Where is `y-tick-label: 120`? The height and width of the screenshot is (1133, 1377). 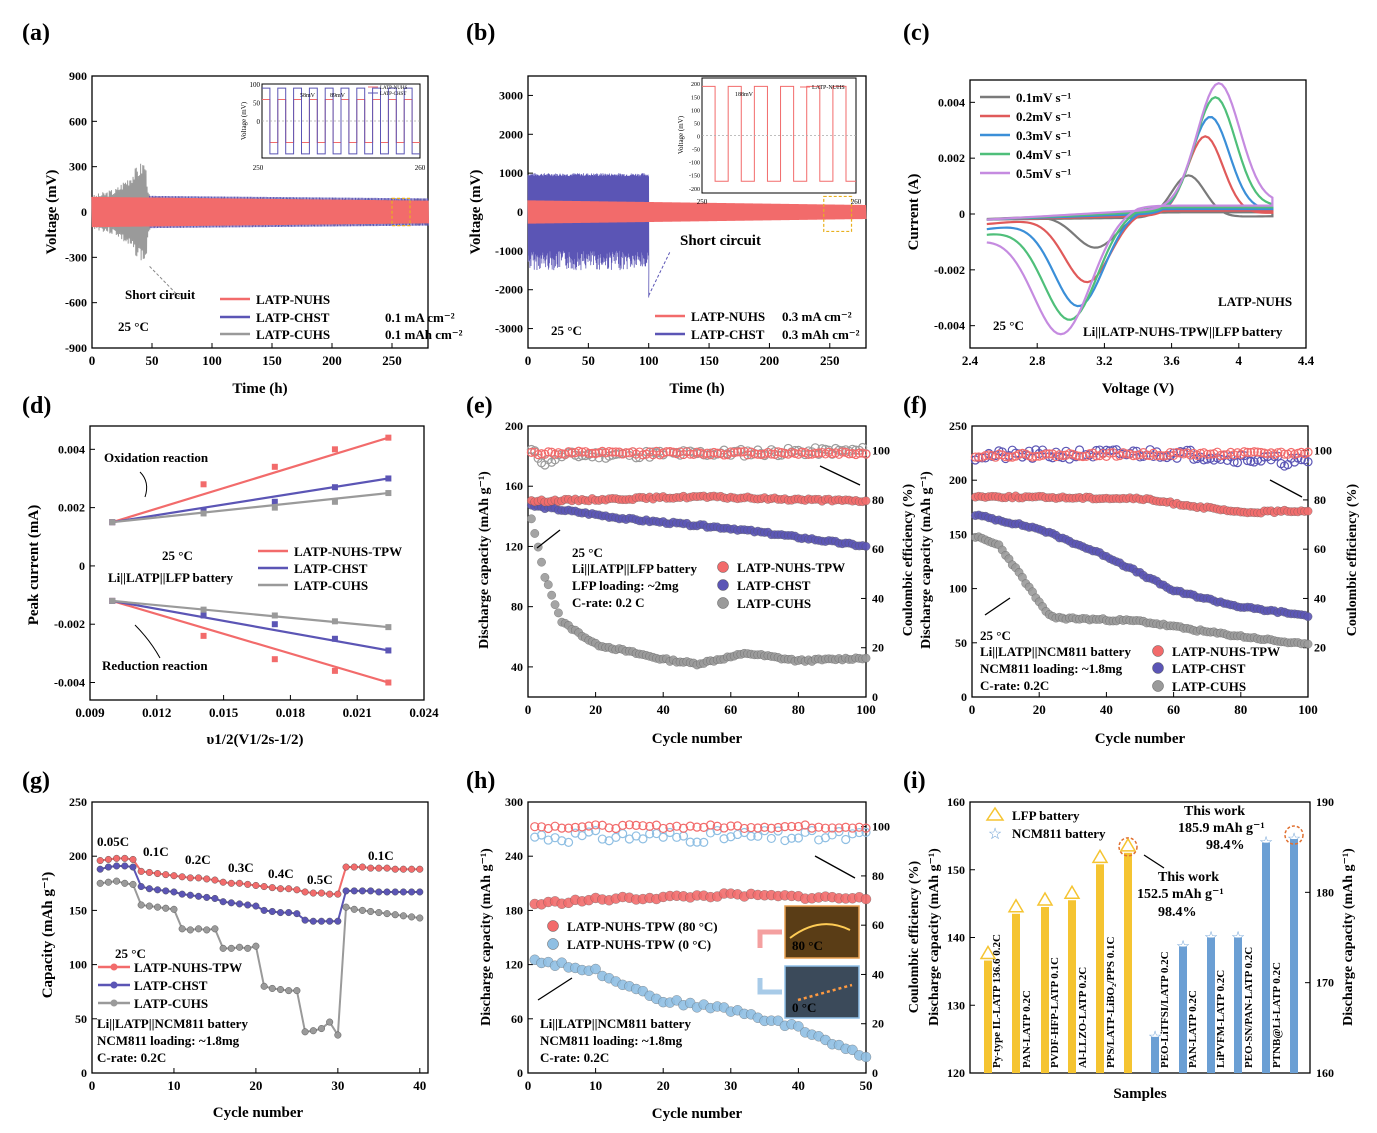
y-tick-label: 120 is located at coordinates (956, 1073).